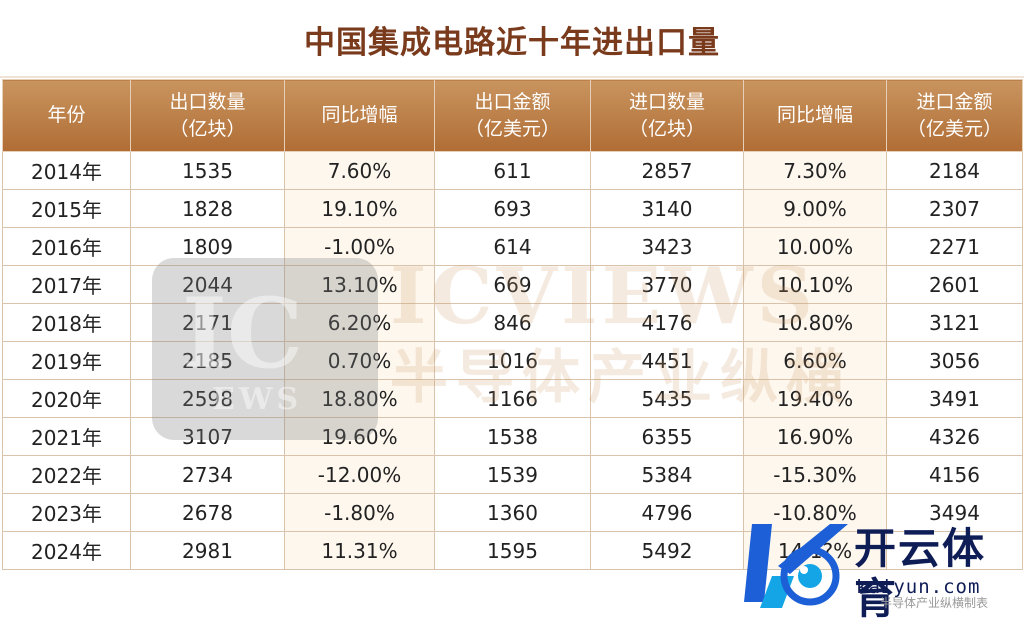 This screenshot has width=1024, height=624. What do you see at coordinates (815, 512) in the screenshot?
I see `table-cell: -10.80%` at bounding box center [815, 512].